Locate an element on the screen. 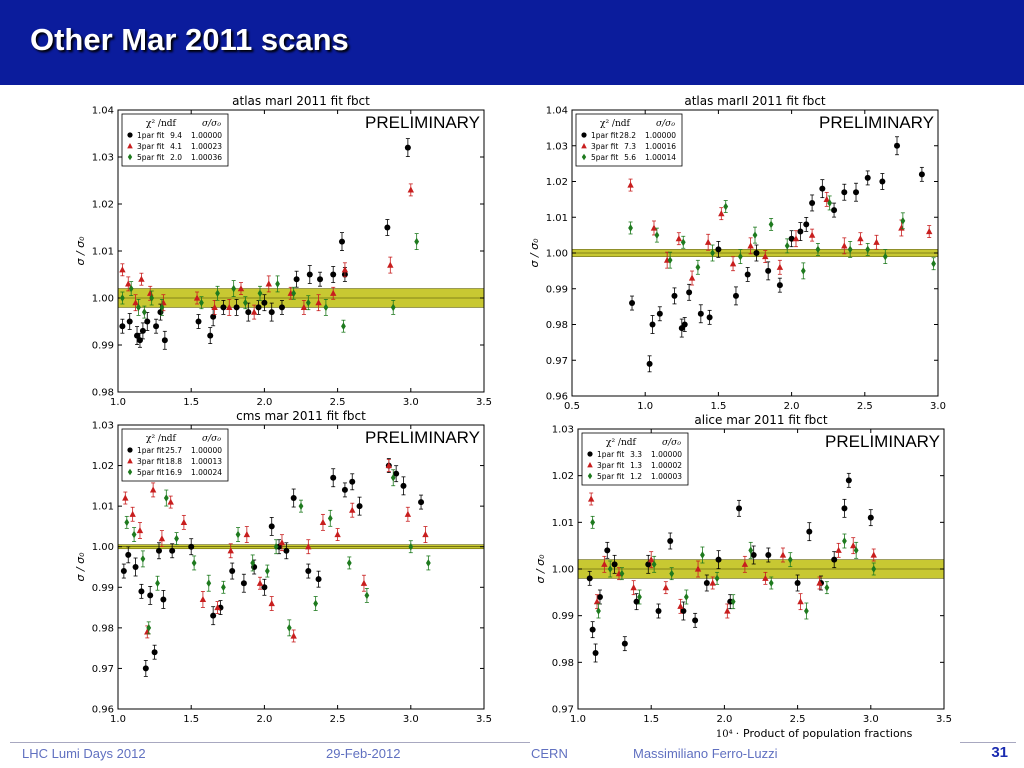 This screenshot has height=768, width=1024. title-bar: Other Mar 2011 scans is located at coordinates (512, 42).